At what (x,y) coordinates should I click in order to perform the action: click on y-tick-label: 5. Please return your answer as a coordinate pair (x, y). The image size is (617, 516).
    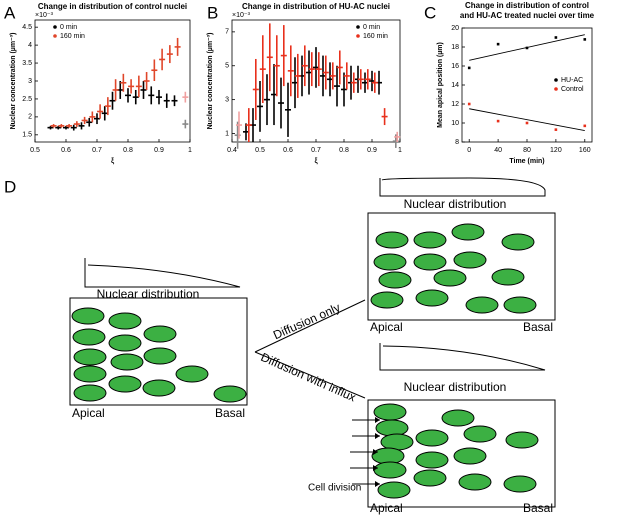
    Looking at the image, I should click on (227, 66).